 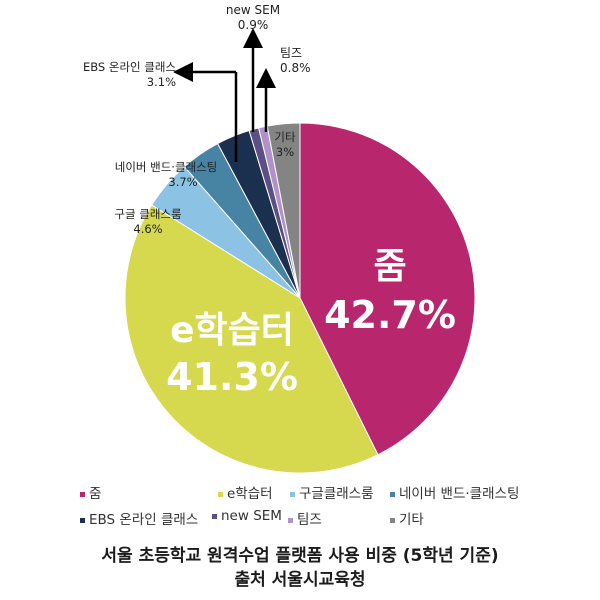 I want to click on slice-etc, so click(x=283, y=210).